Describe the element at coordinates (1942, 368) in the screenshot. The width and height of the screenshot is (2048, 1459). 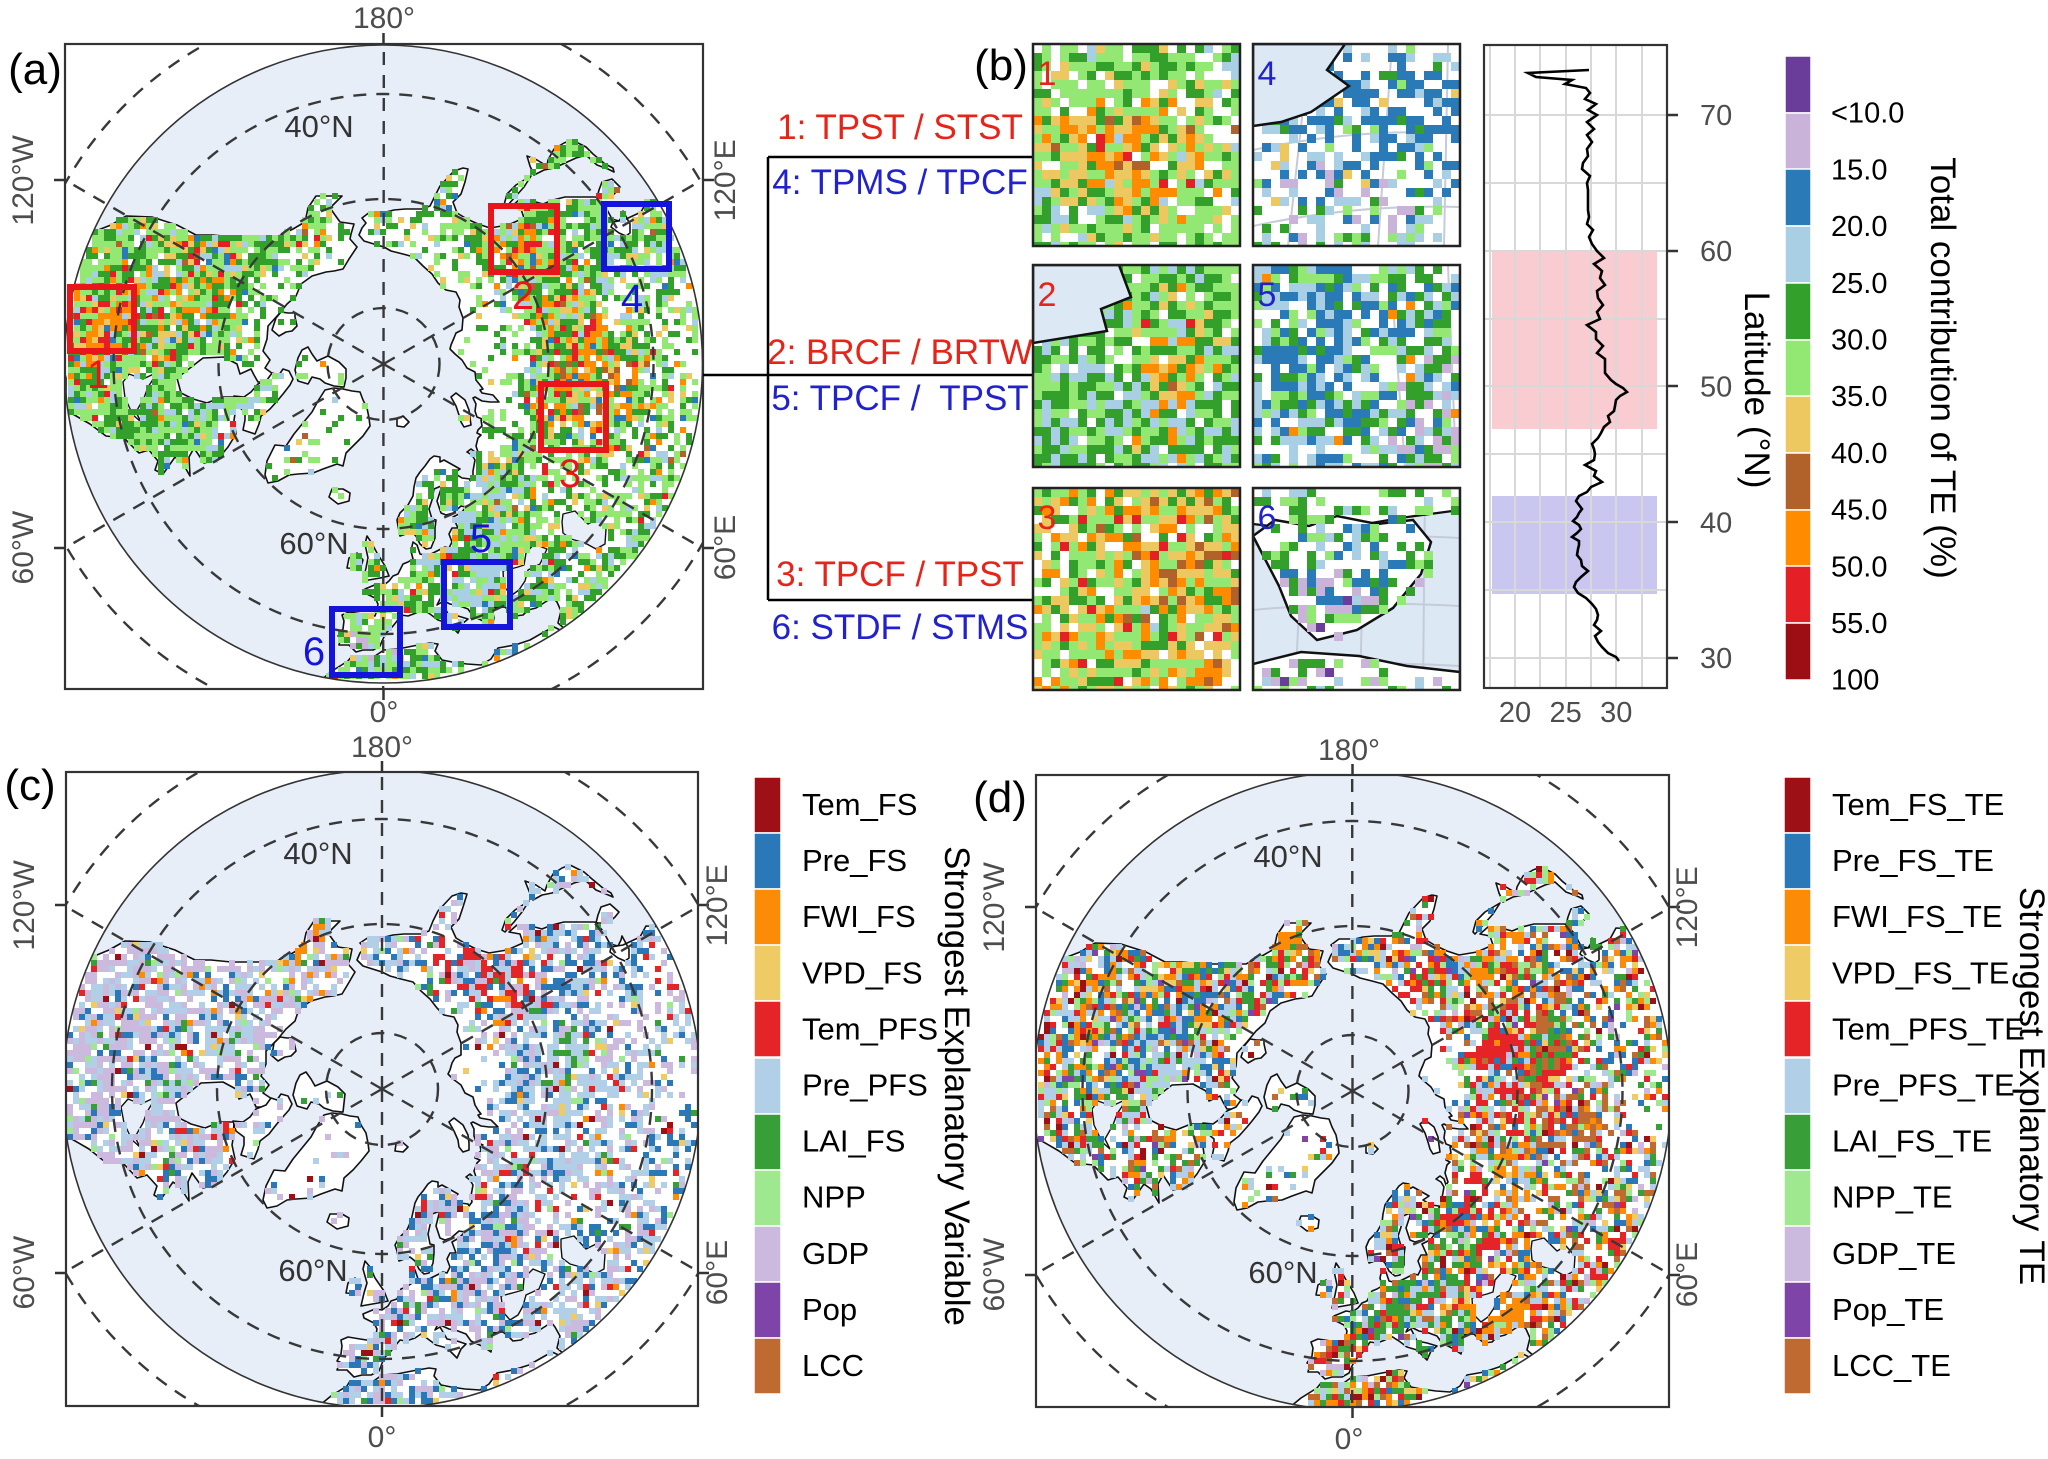
I see `svg-text: Total contribution of TE (%)` at that location.